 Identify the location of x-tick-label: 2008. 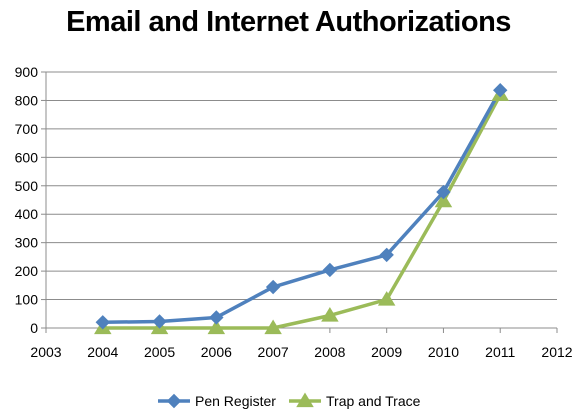
(329, 352).